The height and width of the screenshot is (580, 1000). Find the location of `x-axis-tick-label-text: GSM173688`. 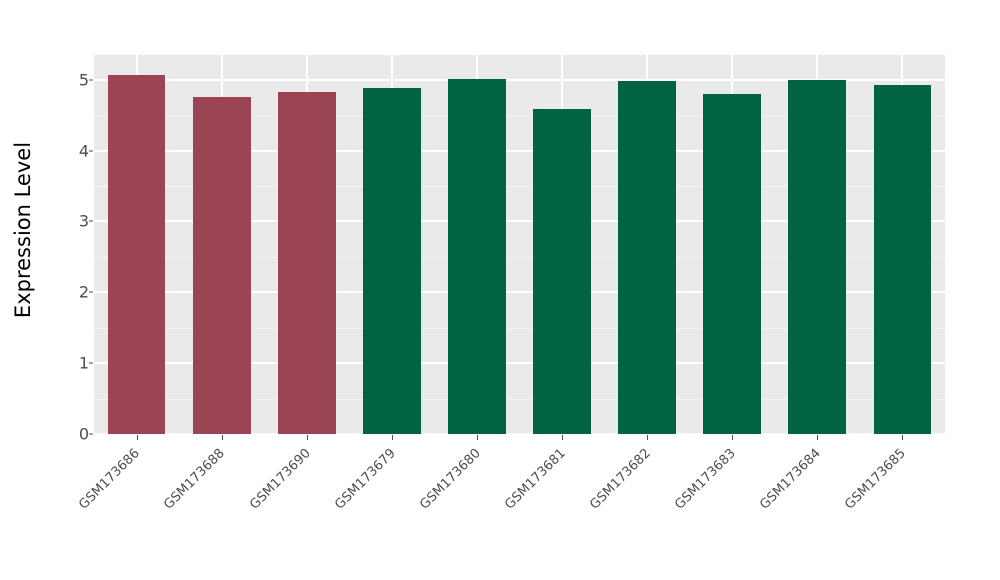

x-axis-tick-label-text: GSM173688 is located at coordinates (195, 479).